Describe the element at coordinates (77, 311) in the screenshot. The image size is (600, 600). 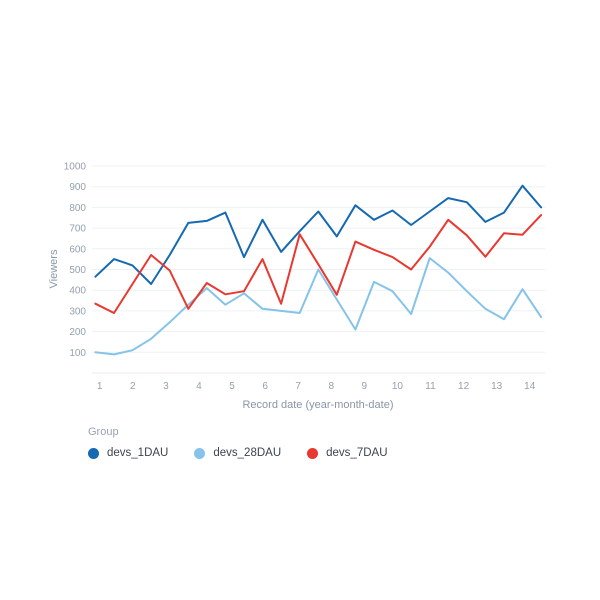
I see `y-tick-300: 300` at that location.